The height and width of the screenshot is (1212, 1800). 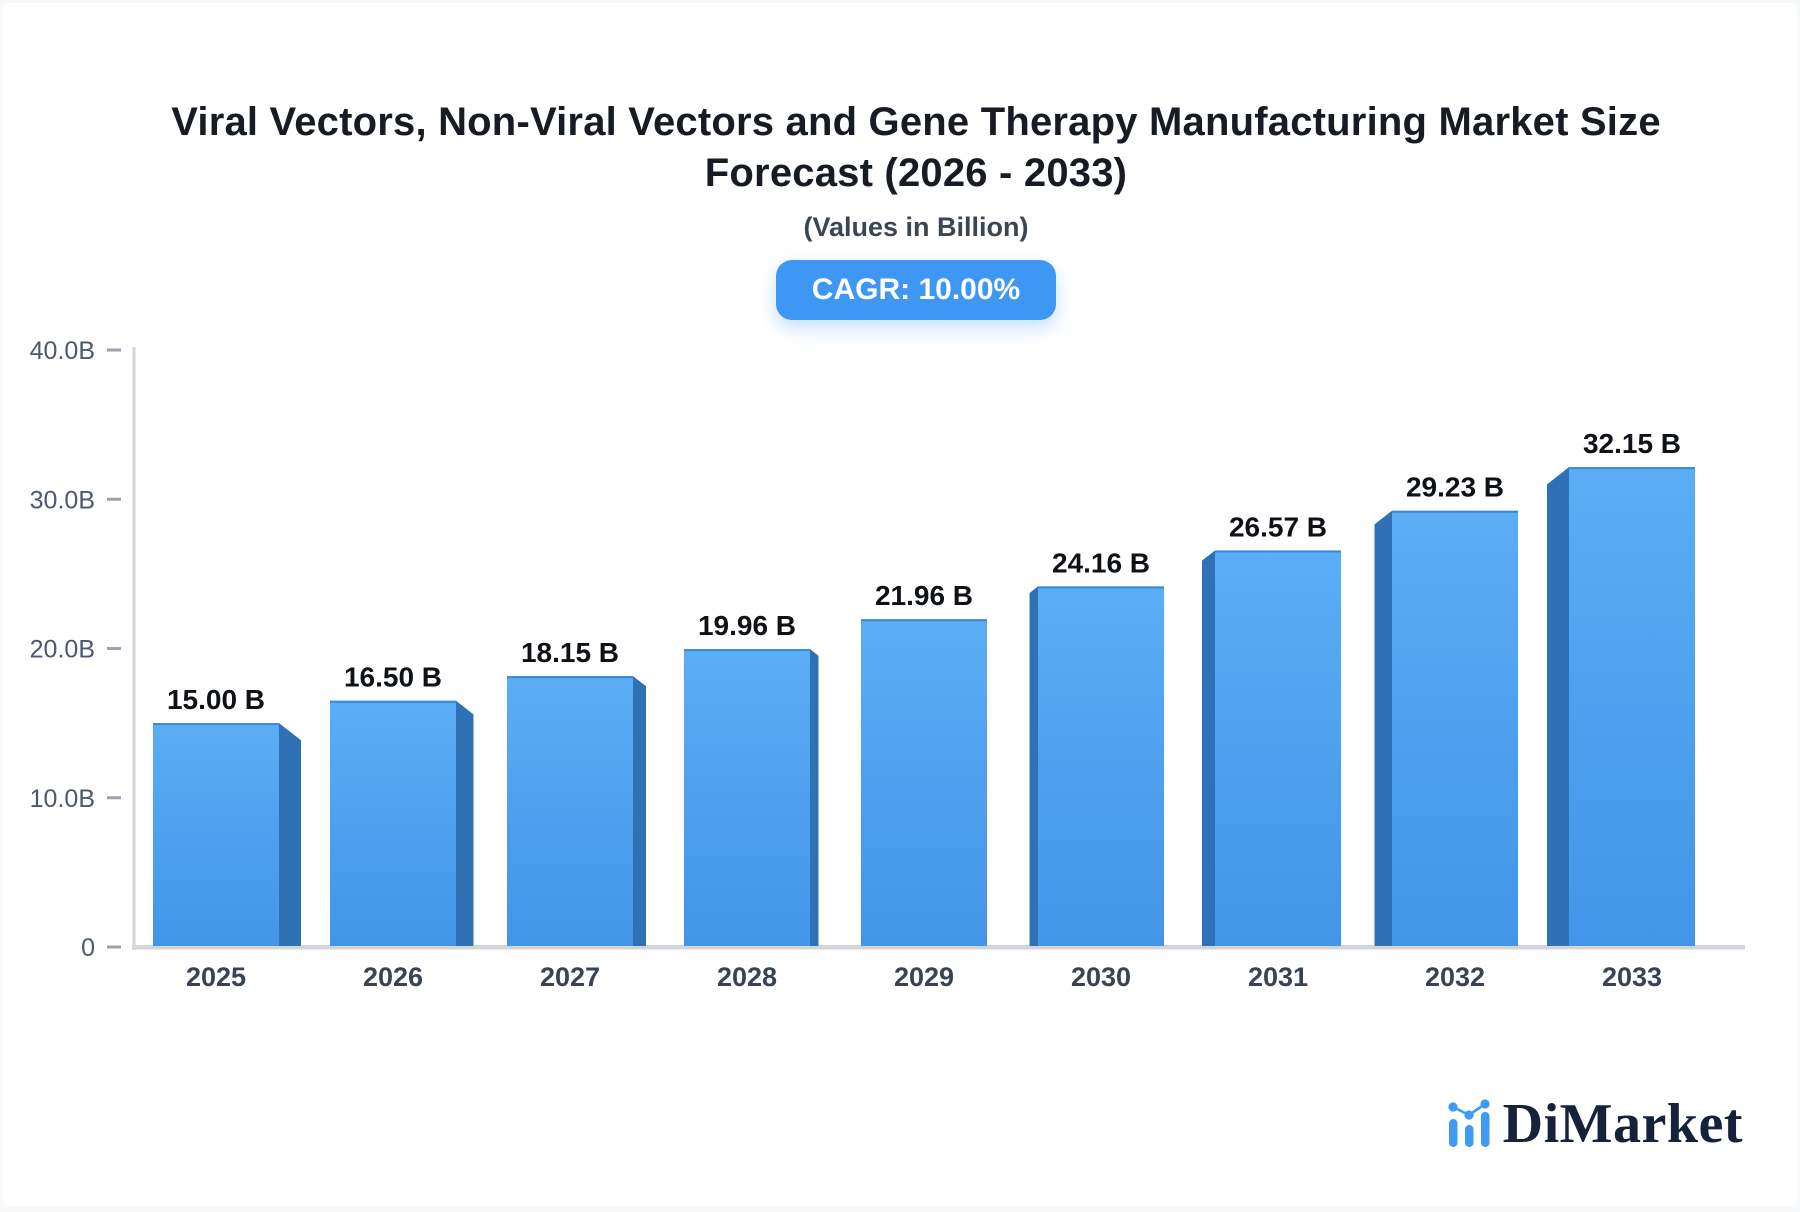 I want to click on y-axis-tick-label: 30.0B, so click(x=62, y=500).